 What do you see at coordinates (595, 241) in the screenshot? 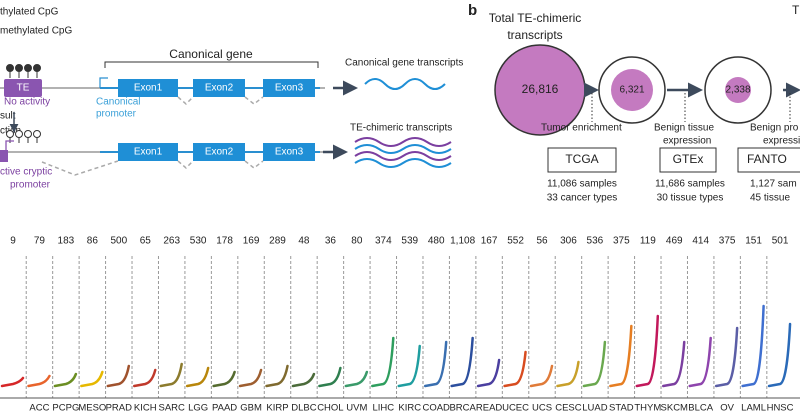
I see `count-label: 536` at bounding box center [595, 241].